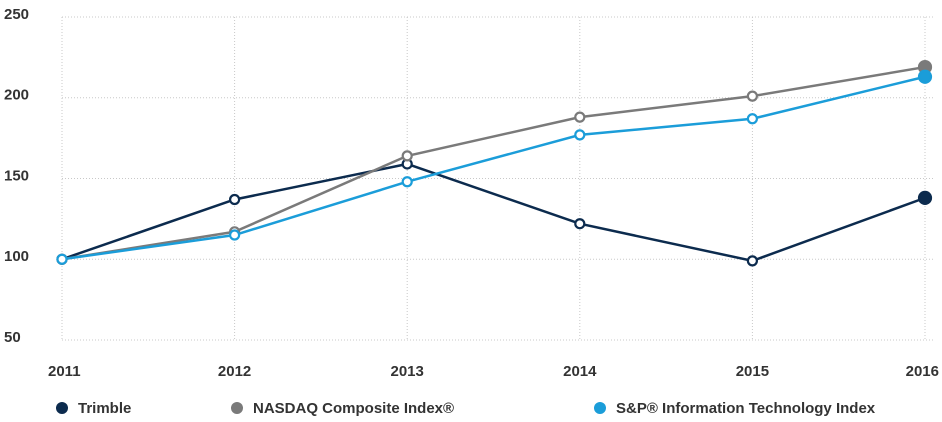 This screenshot has height=422, width=942. What do you see at coordinates (16, 175) in the screenshot?
I see `y-tick-label: 150` at bounding box center [16, 175].